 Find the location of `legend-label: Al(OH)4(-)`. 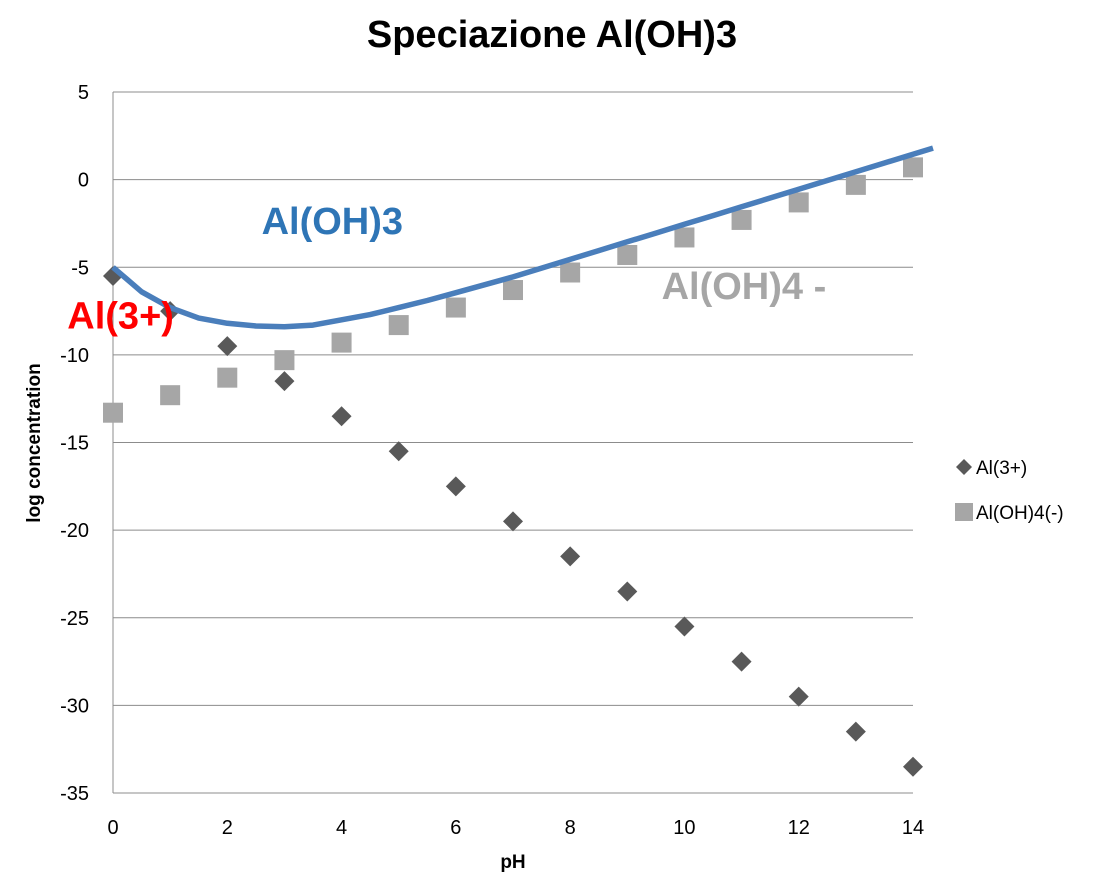

legend-label: Al(OH)4(-) is located at coordinates (1020, 513).